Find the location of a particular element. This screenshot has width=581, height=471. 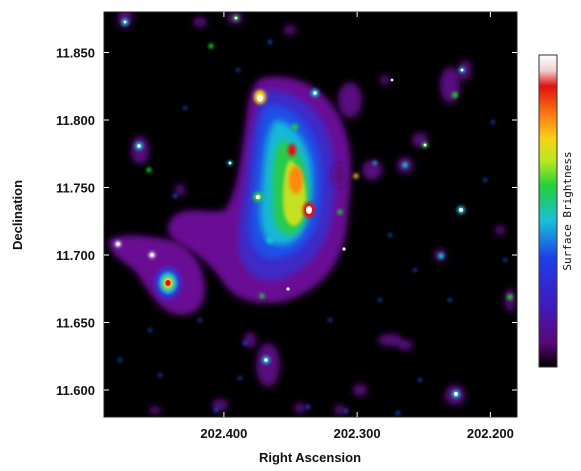

y-tick-label: 11.800 is located at coordinates (75, 120).